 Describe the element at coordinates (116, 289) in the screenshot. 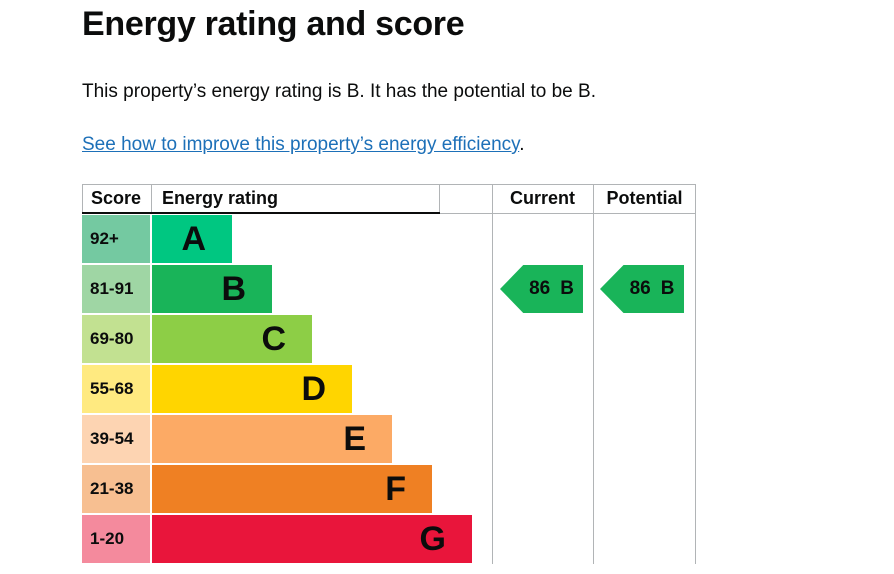

I see `band-score-range: 81-91` at that location.